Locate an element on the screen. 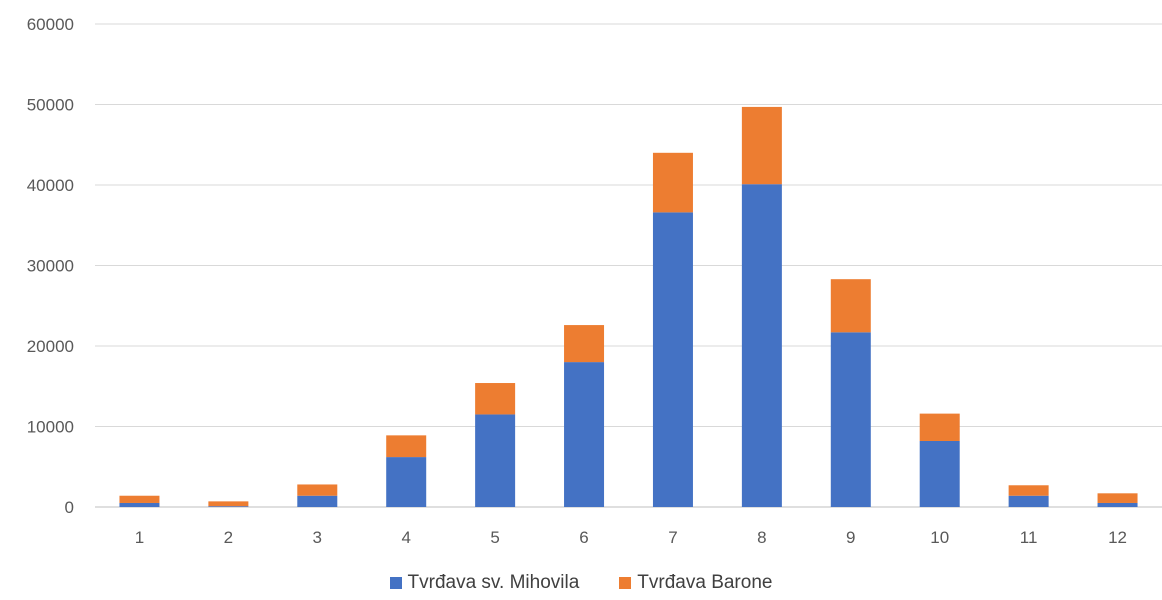  x-tick-label: 7 is located at coordinates (672, 537).